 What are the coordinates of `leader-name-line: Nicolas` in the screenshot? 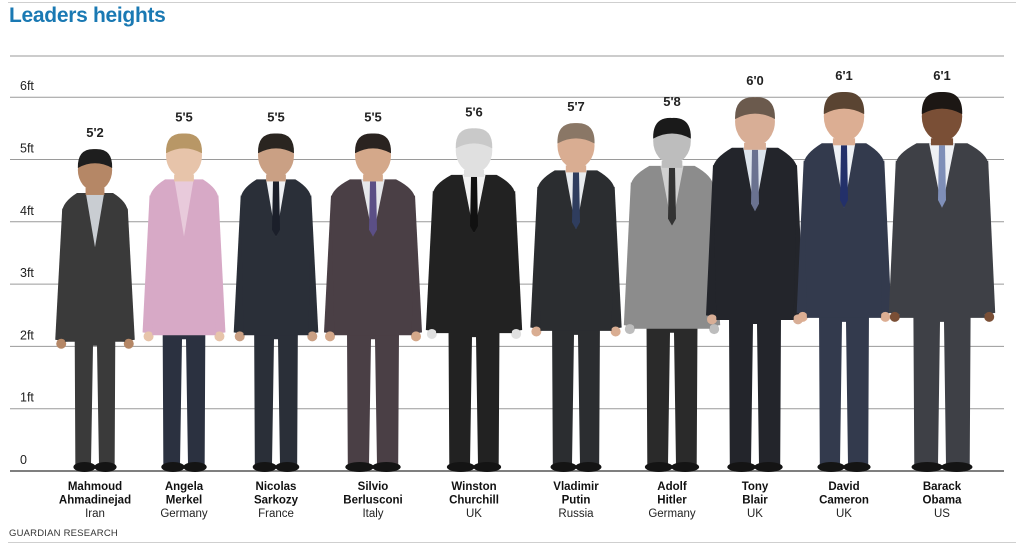 It's located at (276, 487).